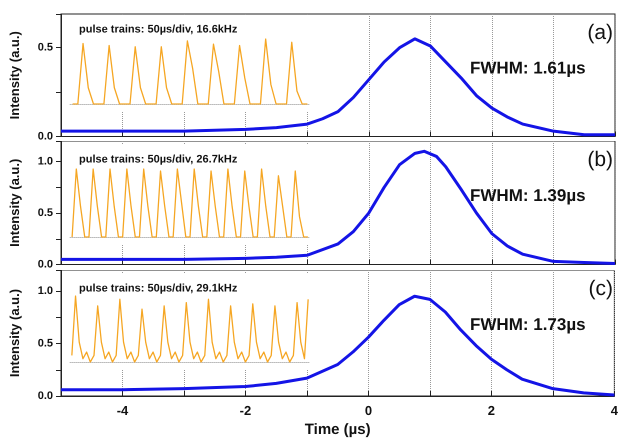 Image resolution: width=621 pixels, height=442 pixels. I want to click on x-tick-label: -4, so click(123, 410).